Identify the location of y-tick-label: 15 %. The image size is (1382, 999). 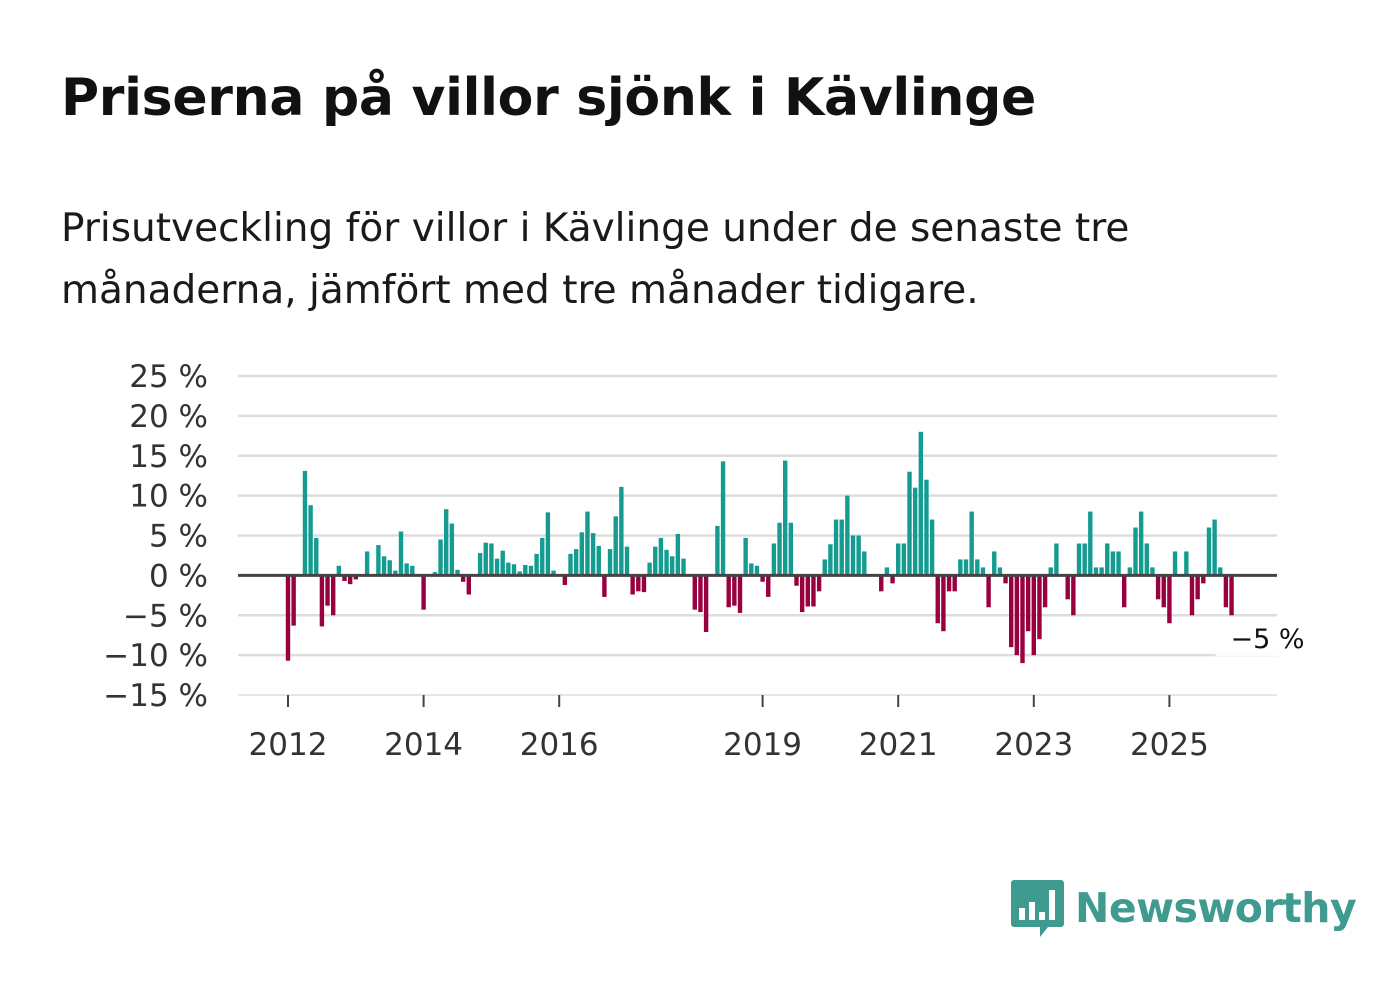
(168, 457).